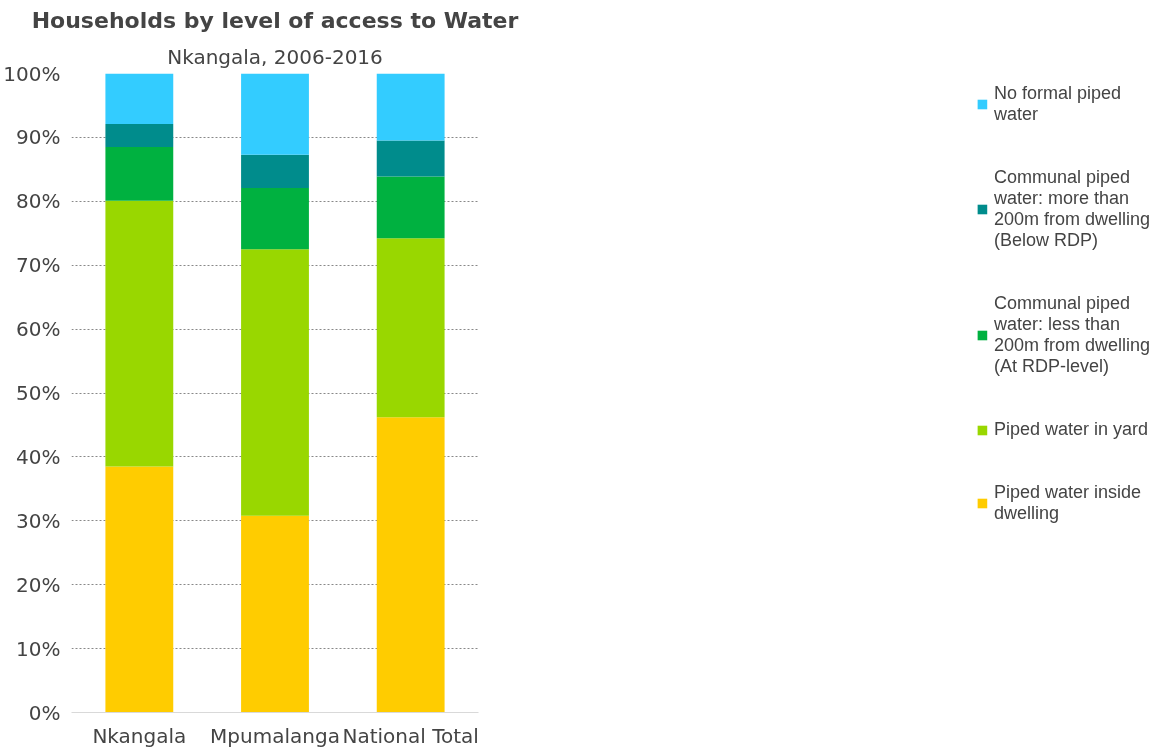 This screenshot has height=756, width=1167. What do you see at coordinates (32, 73) in the screenshot?
I see `y-tick-label: 100%` at bounding box center [32, 73].